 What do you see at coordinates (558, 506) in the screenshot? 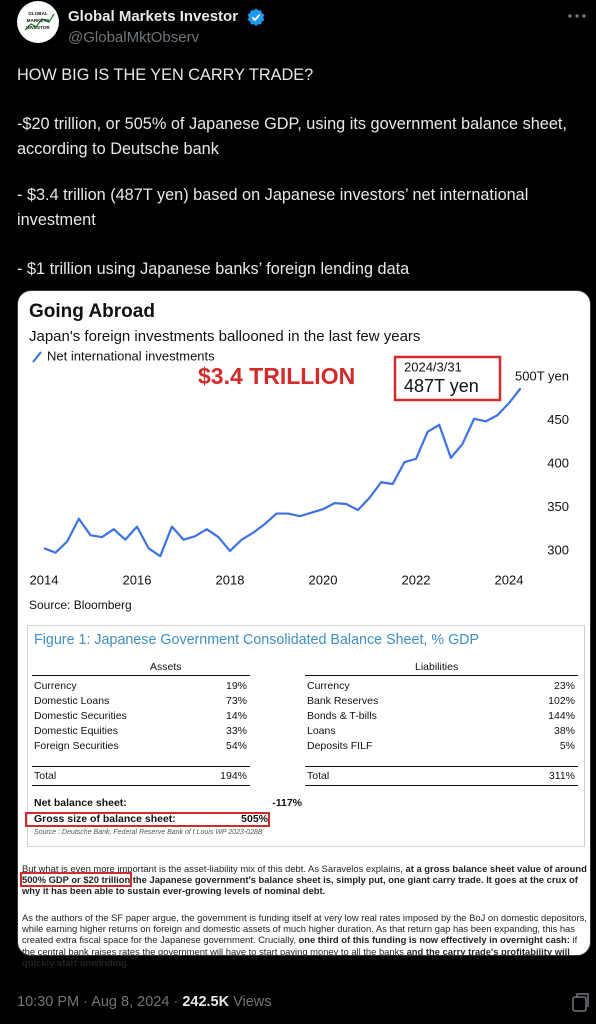
I see `y-tick-label: 350` at bounding box center [558, 506].